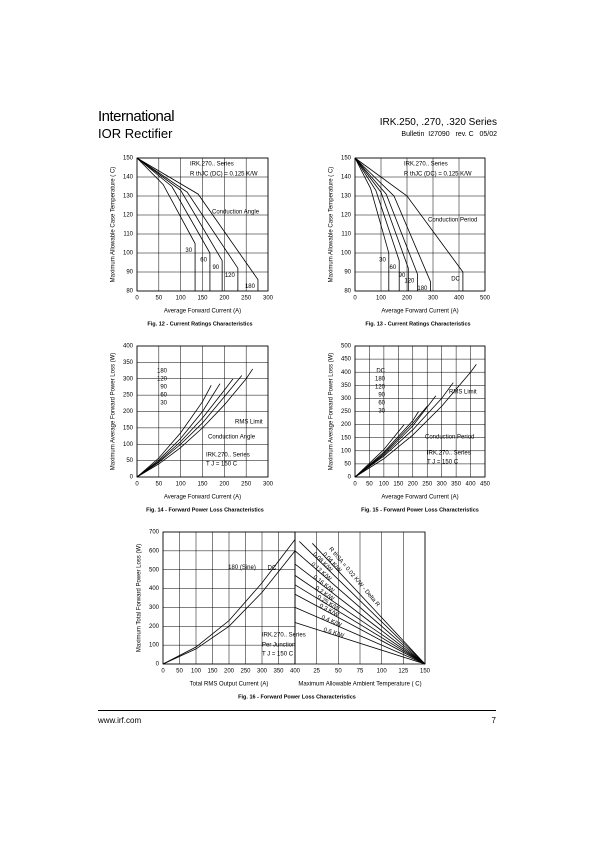 This screenshot has width=595, height=842. I want to click on annotation: R thJC (DC) = 0.125 K/W, so click(224, 175).